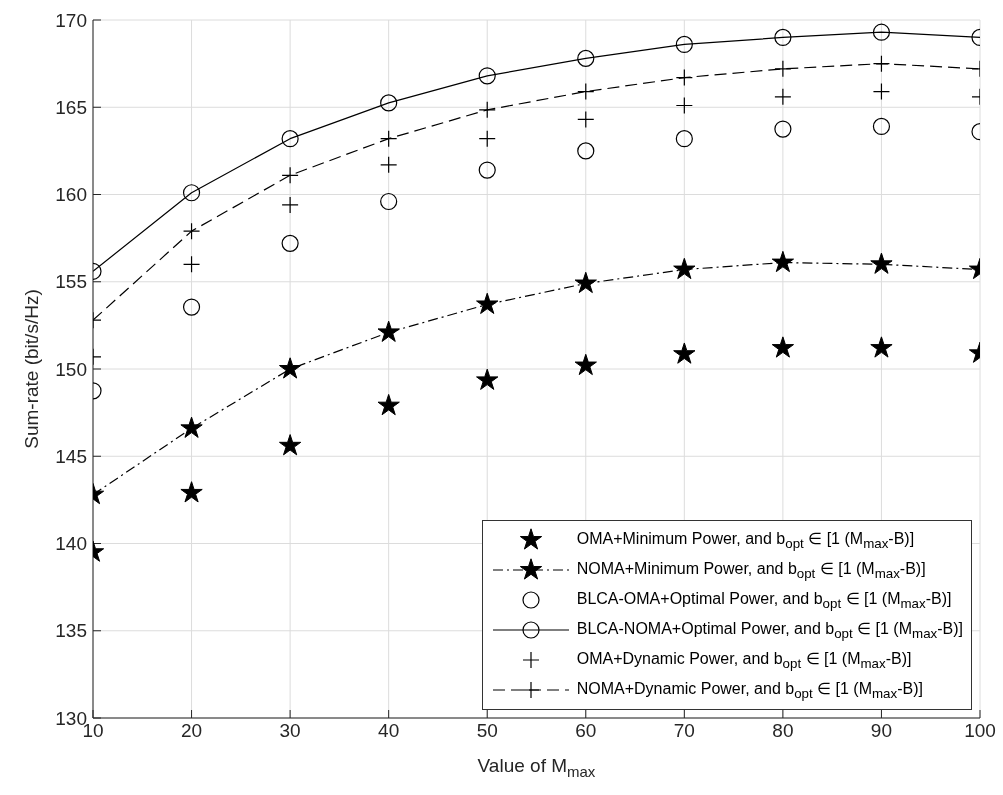 The image size is (1003, 795). What do you see at coordinates (769, 630) in the screenshot?
I see `legend-label: BLCA-NOMA+Optimal Power, and b$_{opt}$ ∈ [1 (M$_{max}$-B)]` at bounding box center [769, 630].